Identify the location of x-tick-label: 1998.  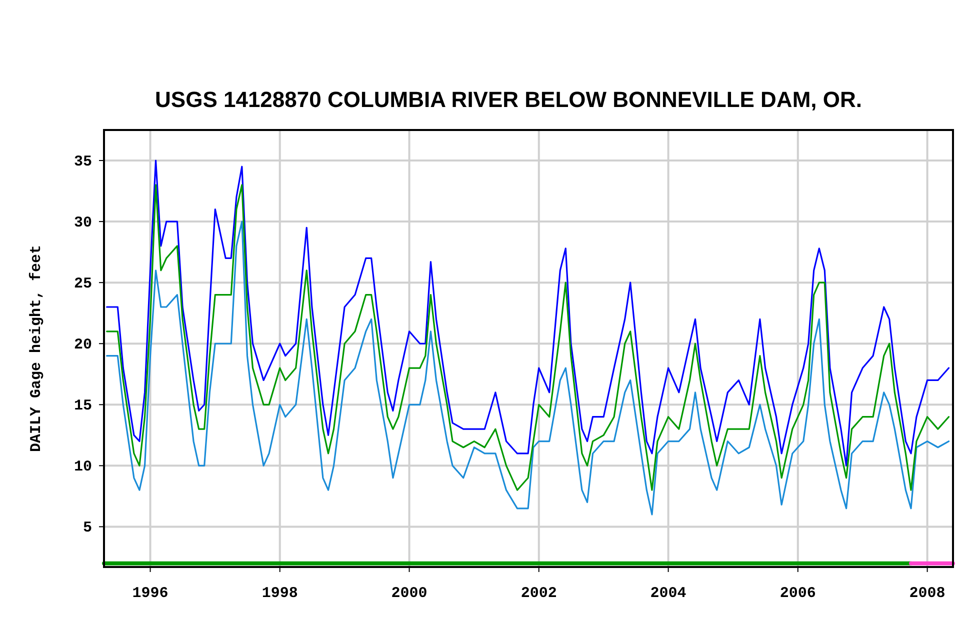
(280, 593).